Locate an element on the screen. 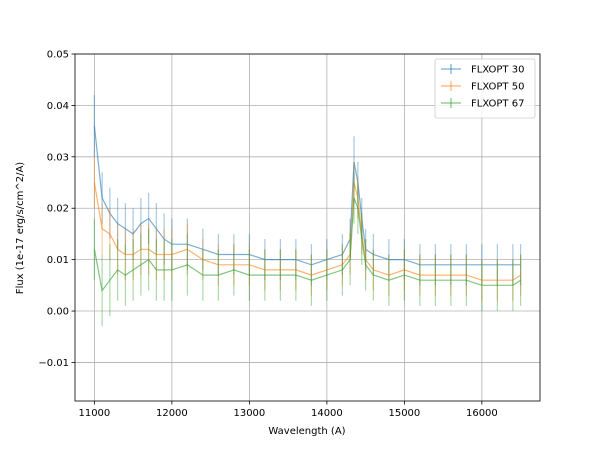 The height and width of the screenshot is (450, 600). x-tick-label: 11000 is located at coordinates (94, 413).